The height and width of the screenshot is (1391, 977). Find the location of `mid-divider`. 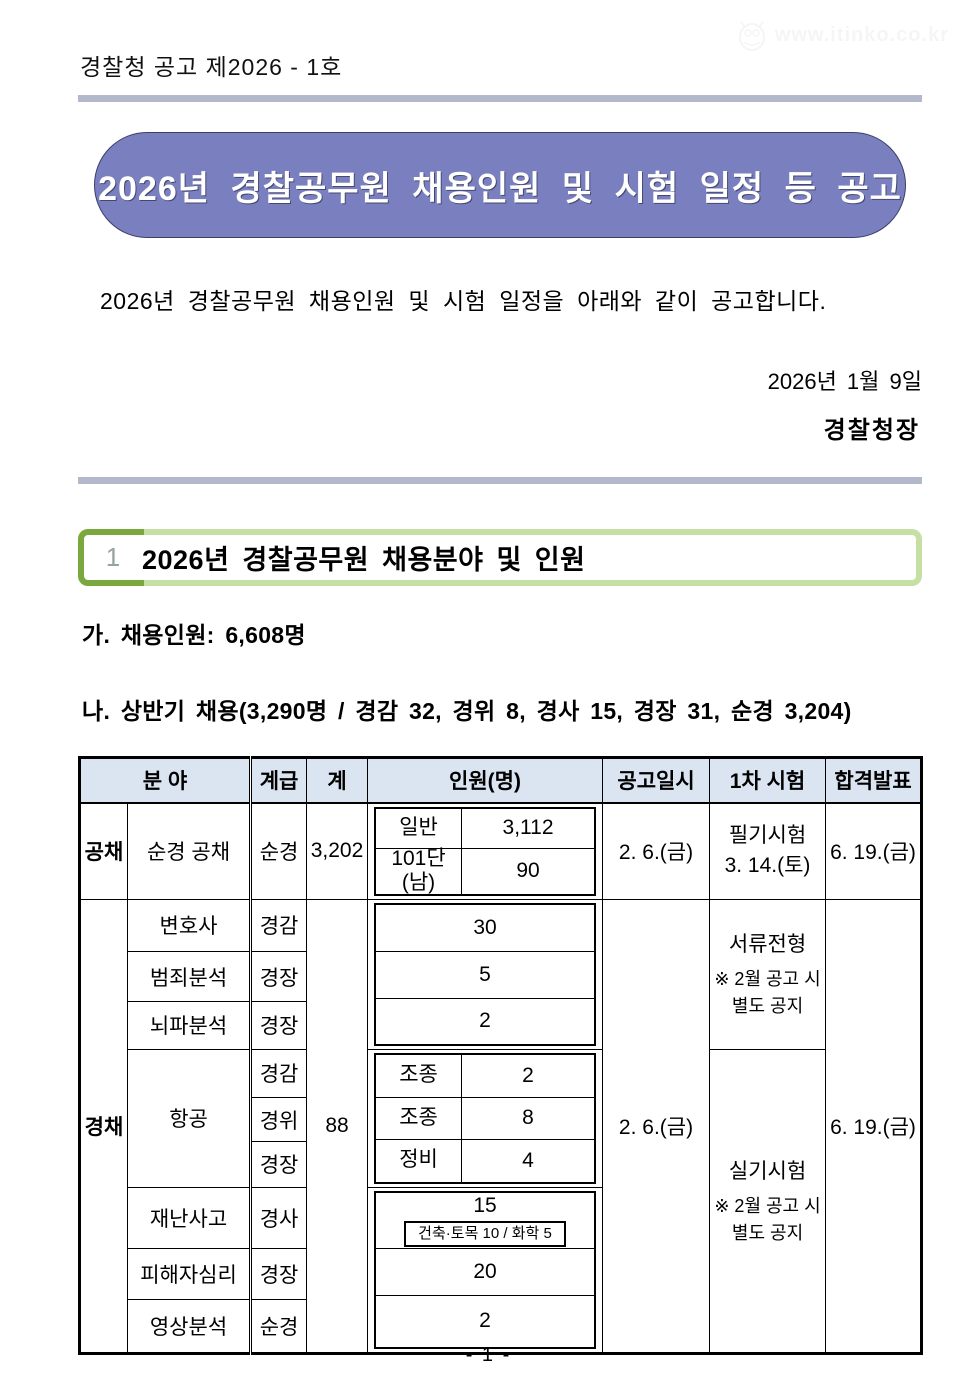

mid-divider is located at coordinates (500, 480).